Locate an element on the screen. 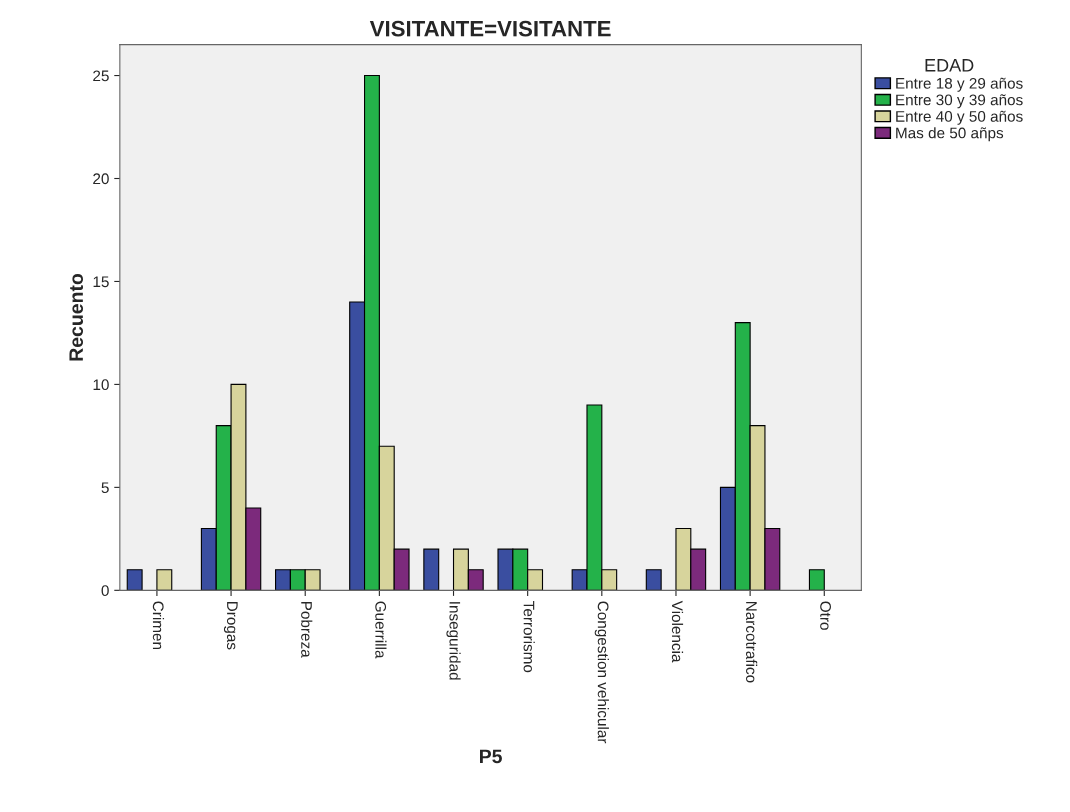 The image size is (1070, 812). y-tick-label: 0 is located at coordinates (105, 591).